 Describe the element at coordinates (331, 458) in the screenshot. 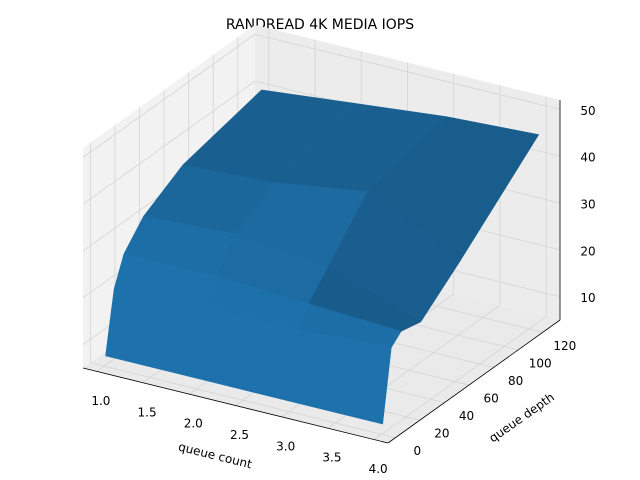

I see `x-tick-label: 3.5` at that location.